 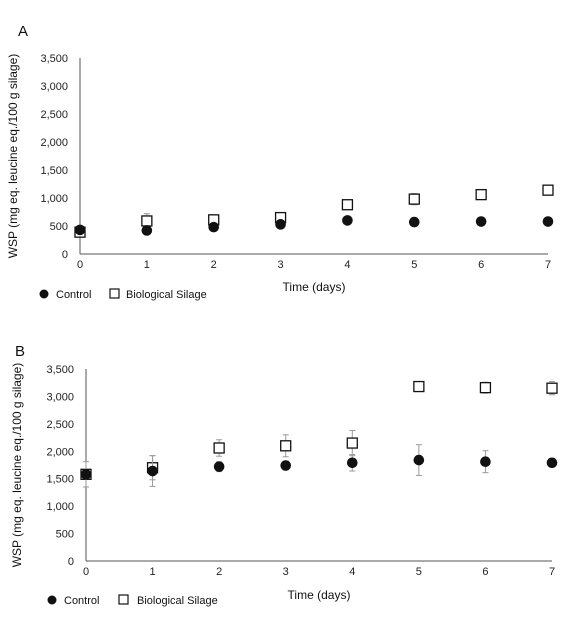 What do you see at coordinates (44, 294) in the screenshot?
I see `panel-a-legend-control-marker` at bounding box center [44, 294].